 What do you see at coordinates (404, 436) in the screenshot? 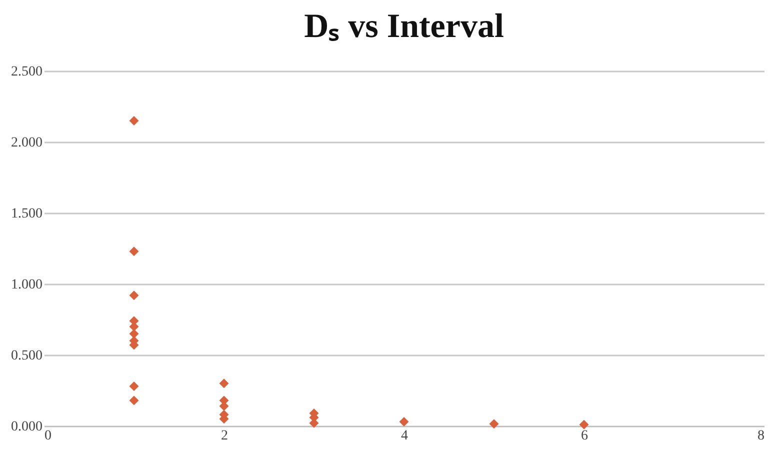
I see `x-tick-label: 4` at bounding box center [404, 436].